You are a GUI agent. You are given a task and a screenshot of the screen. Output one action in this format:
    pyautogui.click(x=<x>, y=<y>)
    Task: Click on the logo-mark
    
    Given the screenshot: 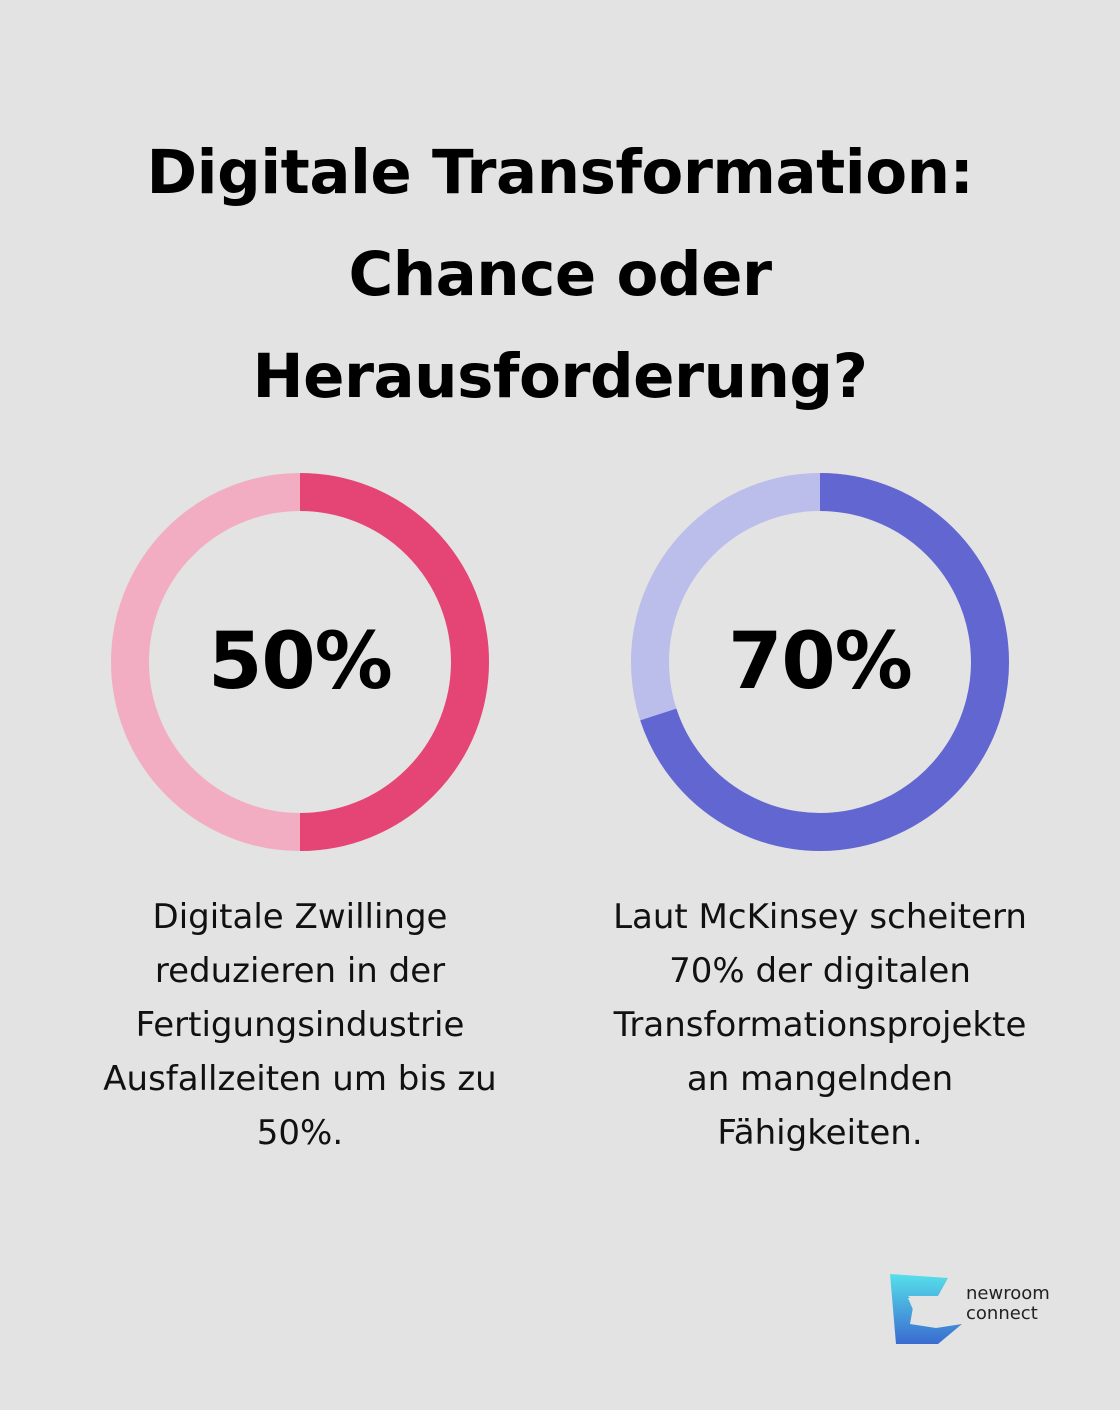 What is the action you would take?
    pyautogui.click(x=926, y=1309)
    